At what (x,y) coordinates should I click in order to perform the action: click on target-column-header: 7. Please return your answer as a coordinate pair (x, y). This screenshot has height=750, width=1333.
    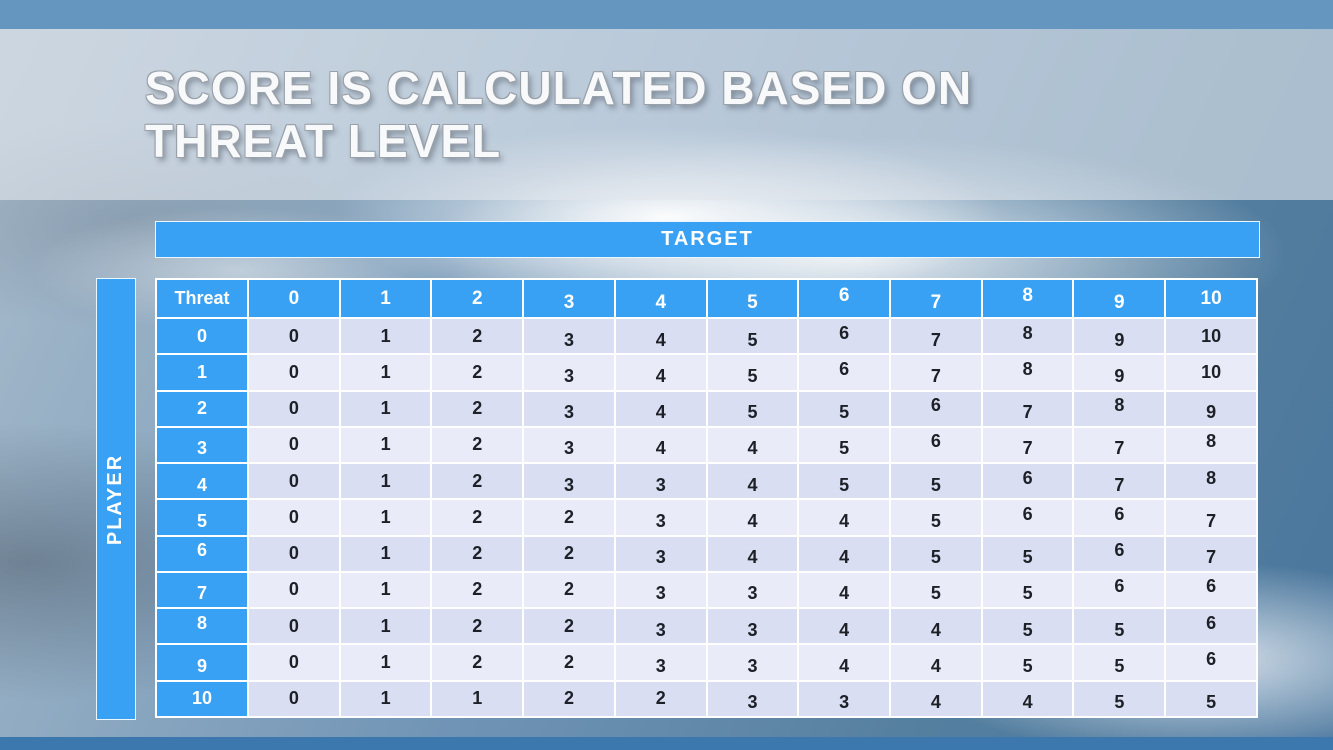
    Looking at the image, I should click on (936, 298).